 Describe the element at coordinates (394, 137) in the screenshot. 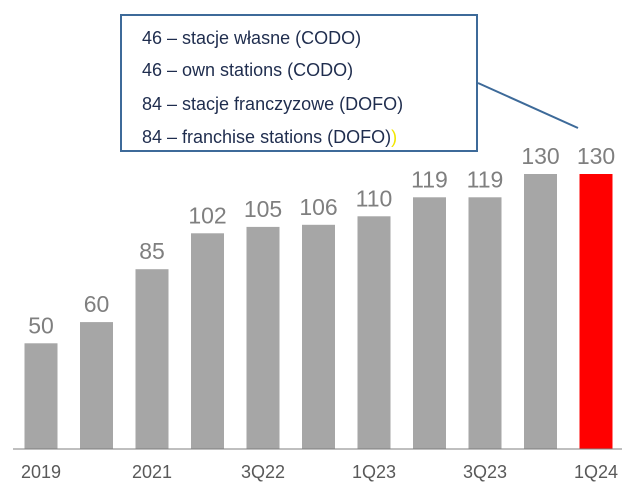

I see `callout-trailing-mark: )` at that location.